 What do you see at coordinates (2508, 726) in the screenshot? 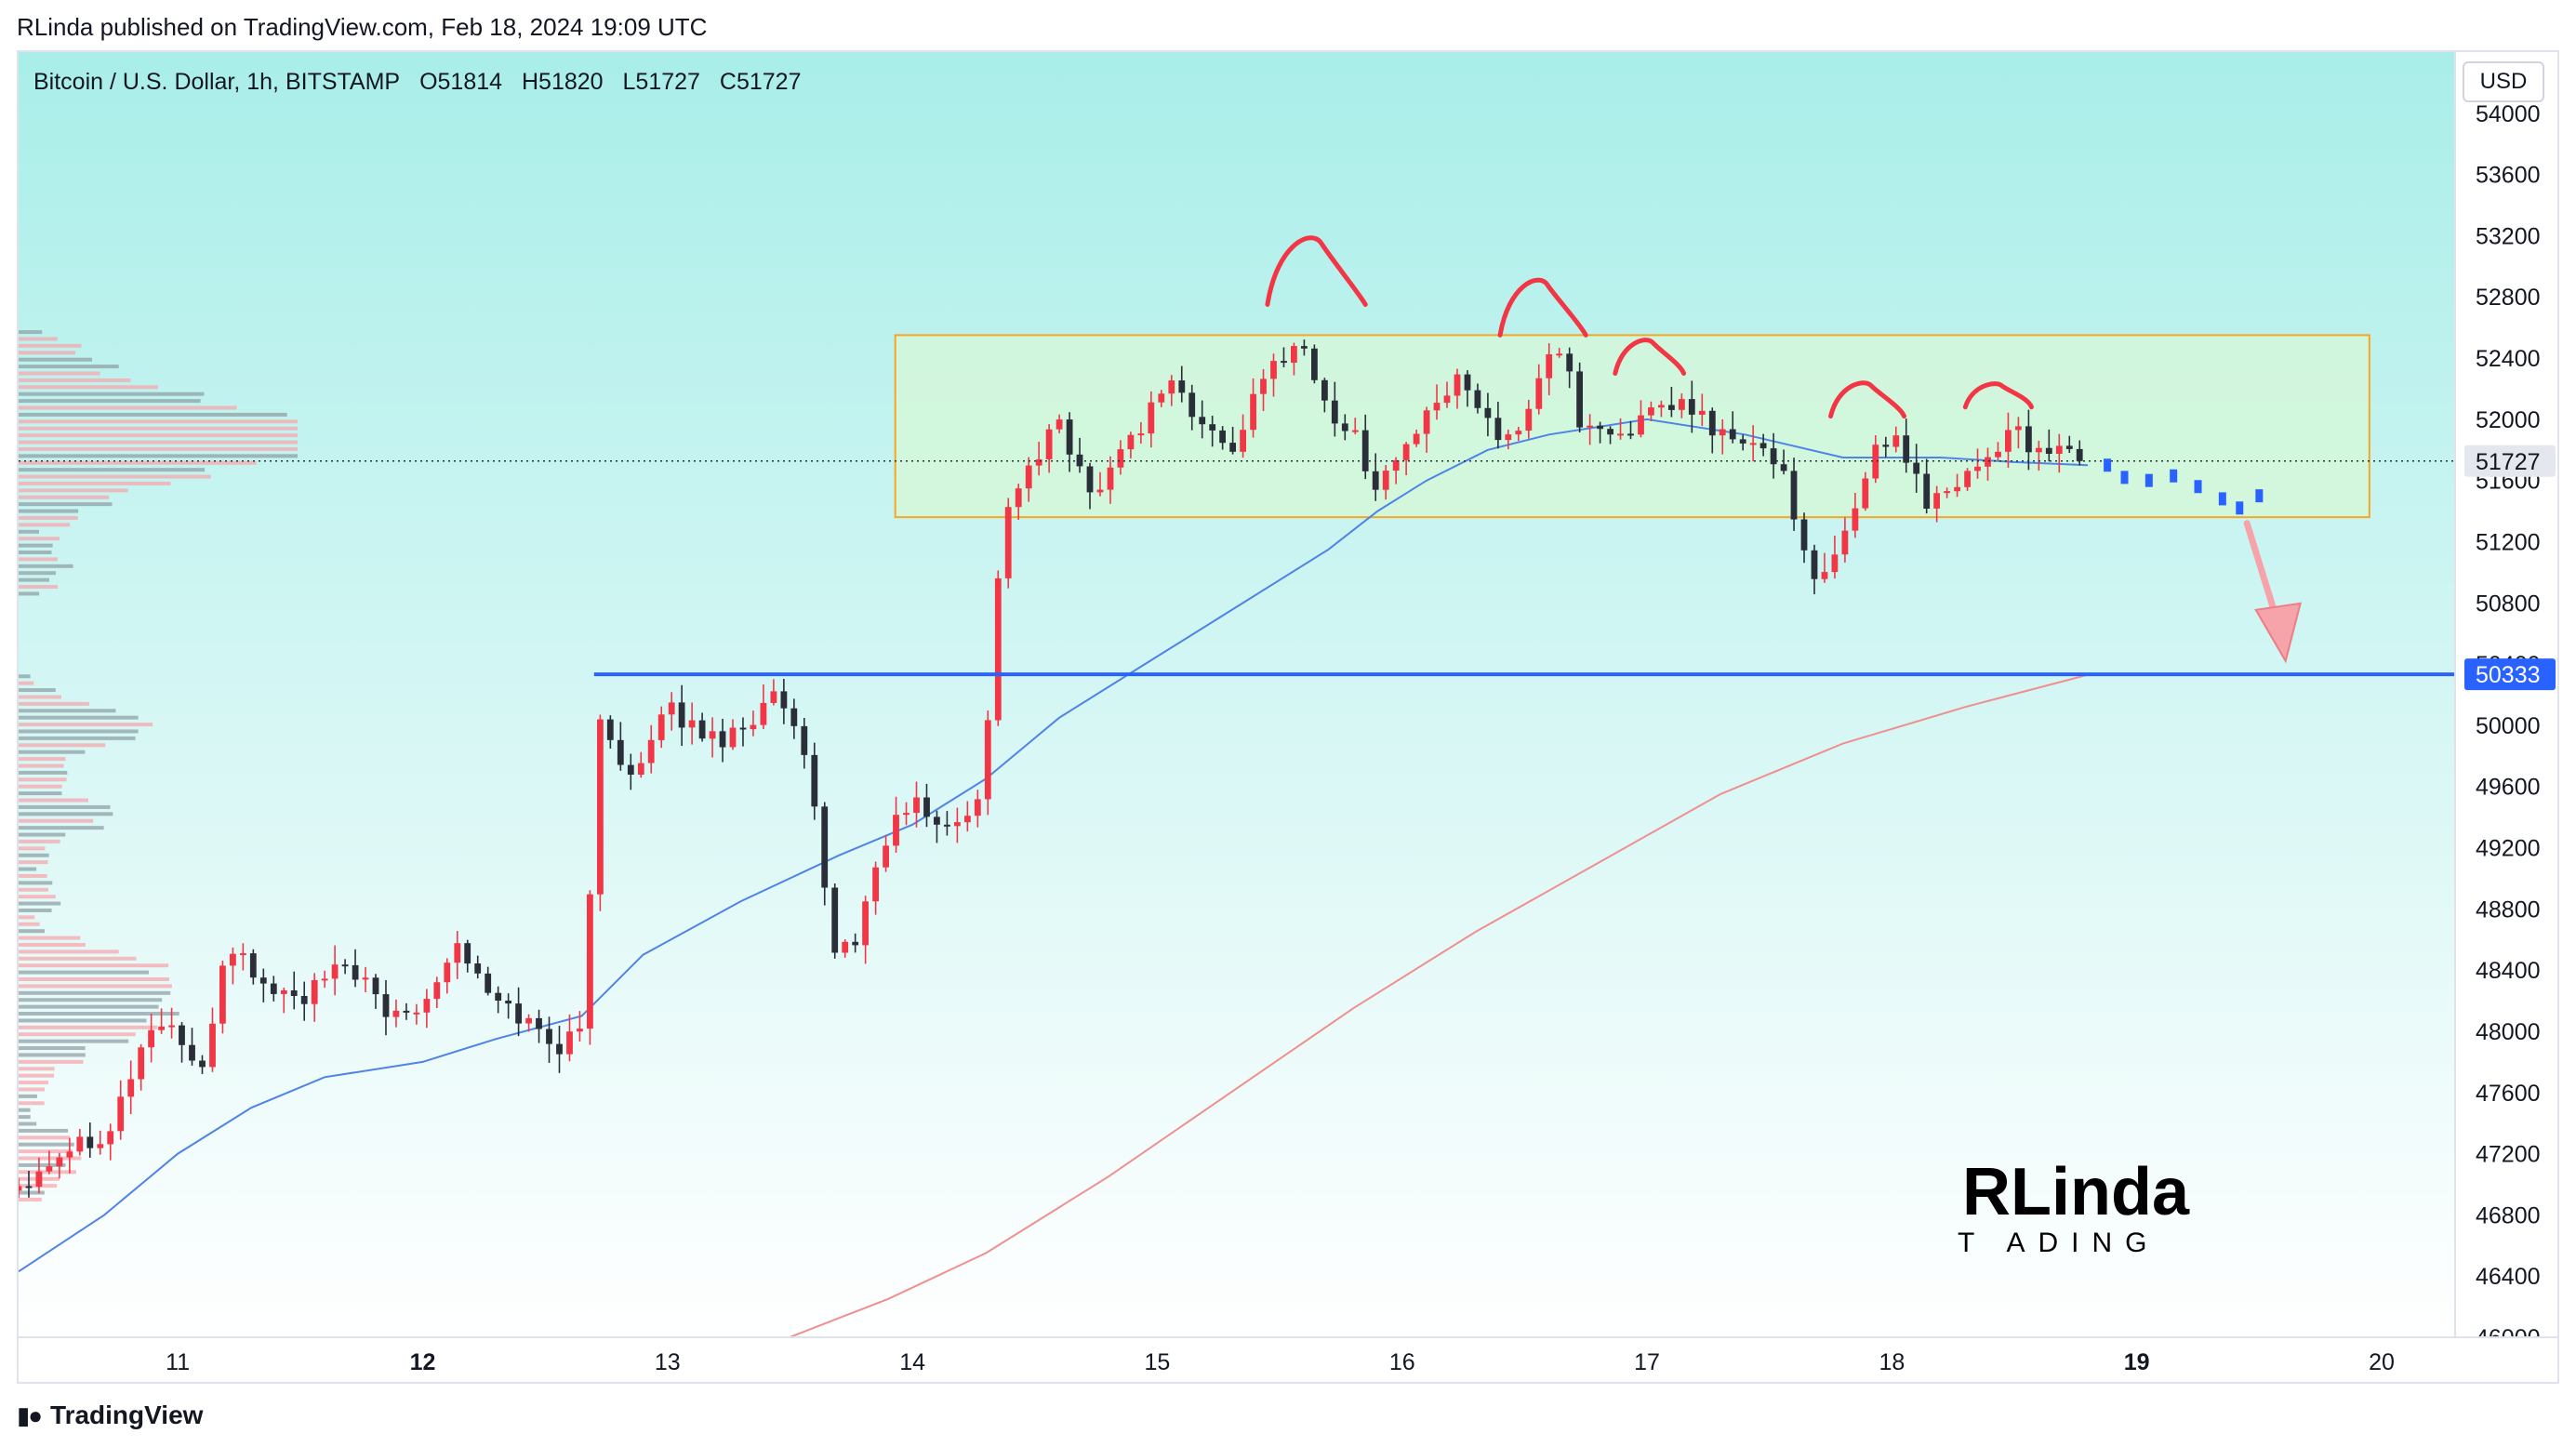
I see `price-tick-label: 50000` at bounding box center [2508, 726].